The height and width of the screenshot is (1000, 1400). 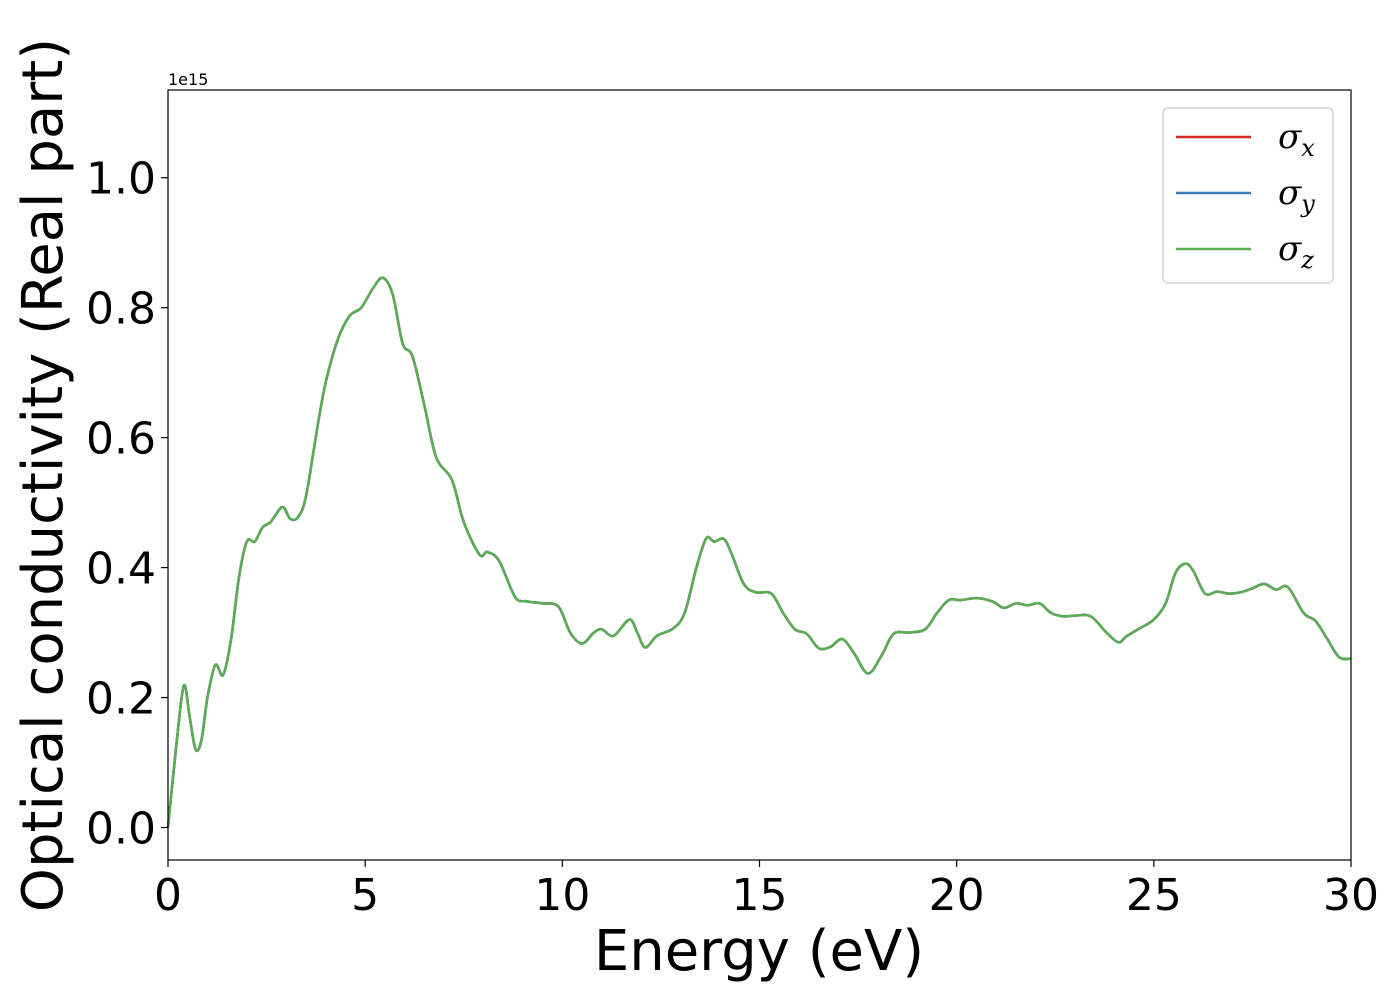 I want to click on legend-label-sigma-y: σy, so click(x=1296, y=195).